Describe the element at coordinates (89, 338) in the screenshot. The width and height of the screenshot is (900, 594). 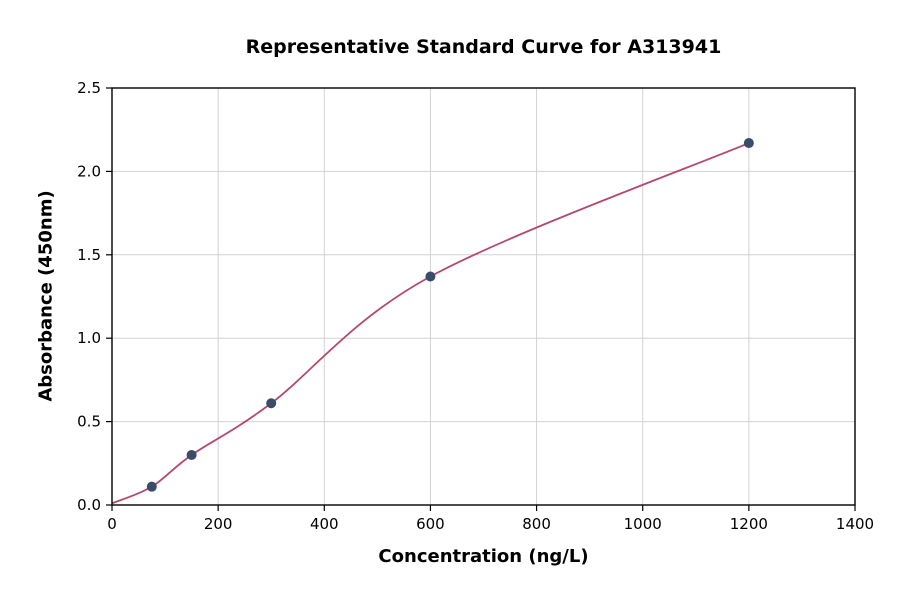
I see `y-tick-label: 1.0` at that location.